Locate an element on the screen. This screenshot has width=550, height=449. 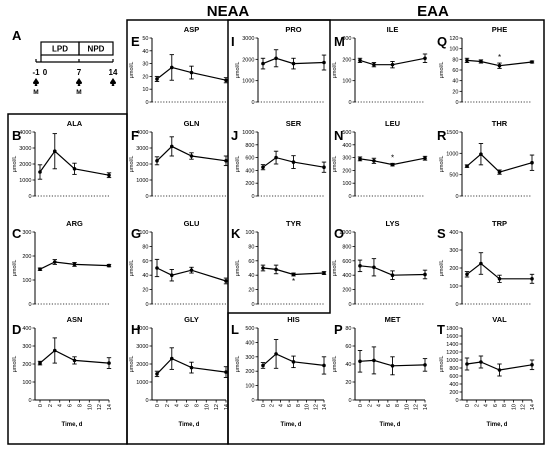
panel-label: K is located at coordinates (236, 233).